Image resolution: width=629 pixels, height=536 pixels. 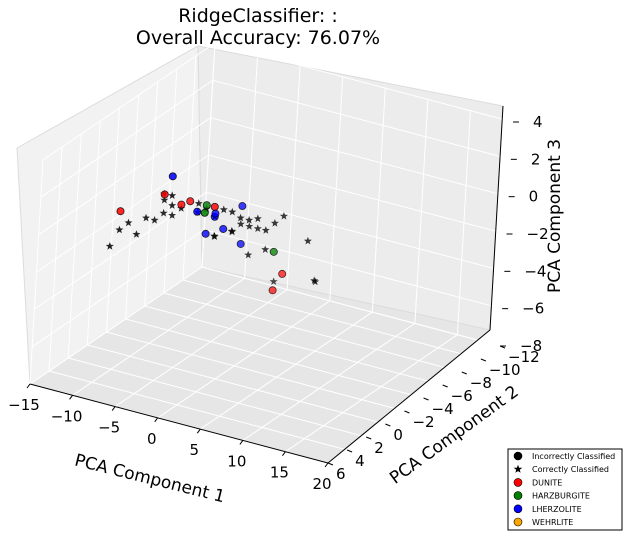 What do you see at coordinates (236, 461) in the screenshot?
I see `x-tick-label: 10` at bounding box center [236, 461].